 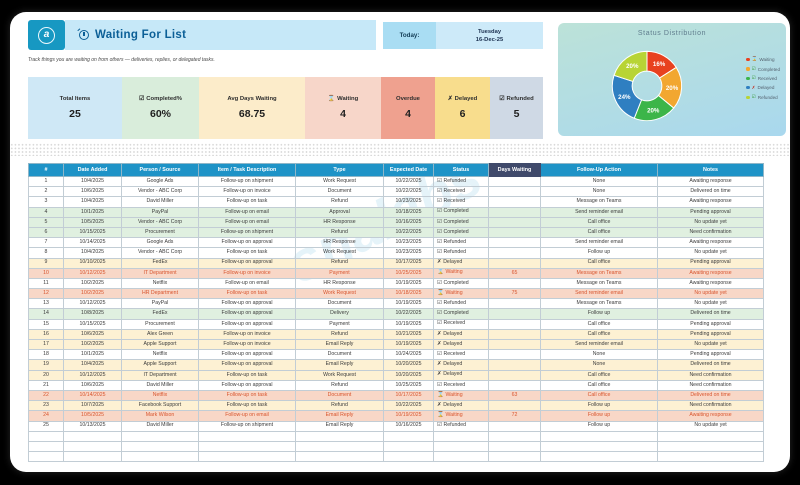 What do you see at coordinates (409, 35) in the screenshot?
I see `today-label-cell: Today:` at bounding box center [409, 35].